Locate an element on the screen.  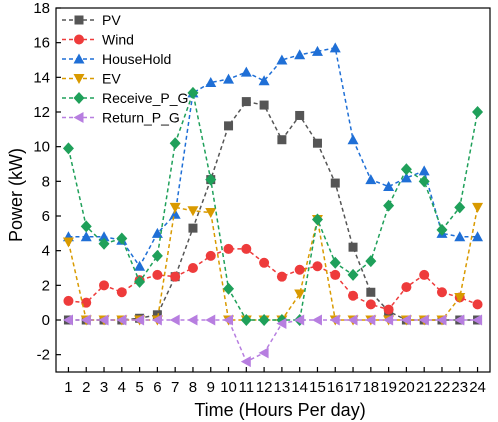
y-tick-label: 10 is located at coordinates (41, 147).